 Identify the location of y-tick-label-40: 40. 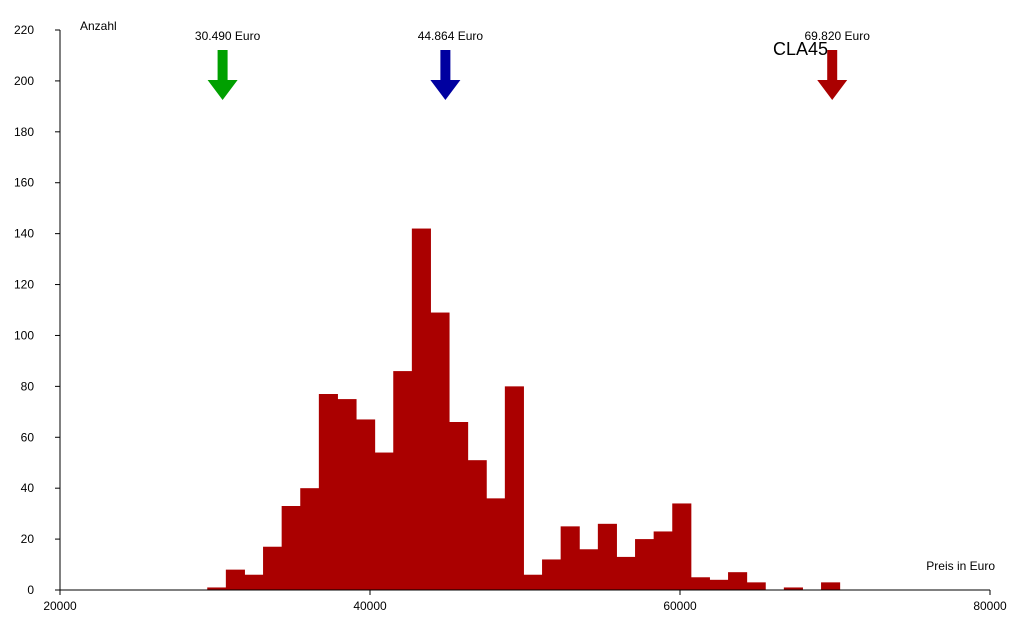
(28, 488).